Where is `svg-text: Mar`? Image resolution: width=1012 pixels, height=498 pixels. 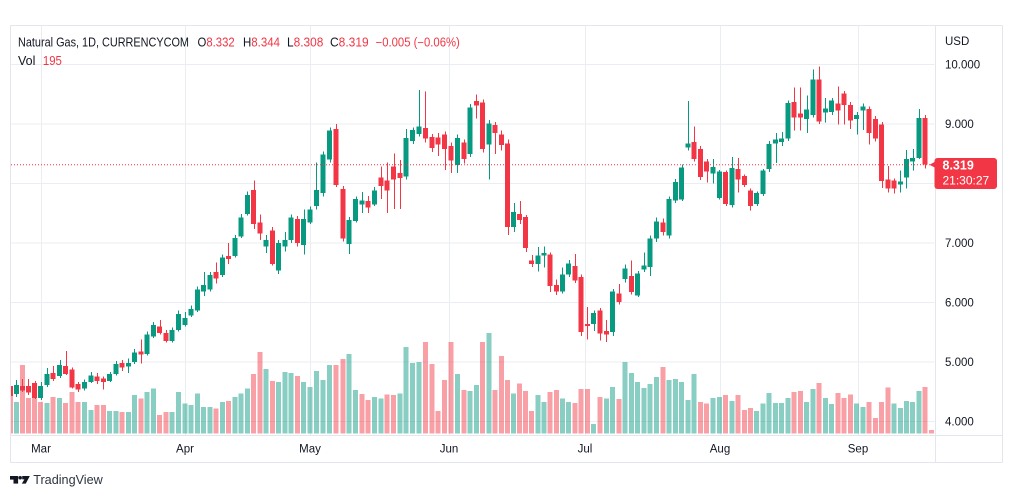
svg-text: Mar is located at coordinates (41, 450).